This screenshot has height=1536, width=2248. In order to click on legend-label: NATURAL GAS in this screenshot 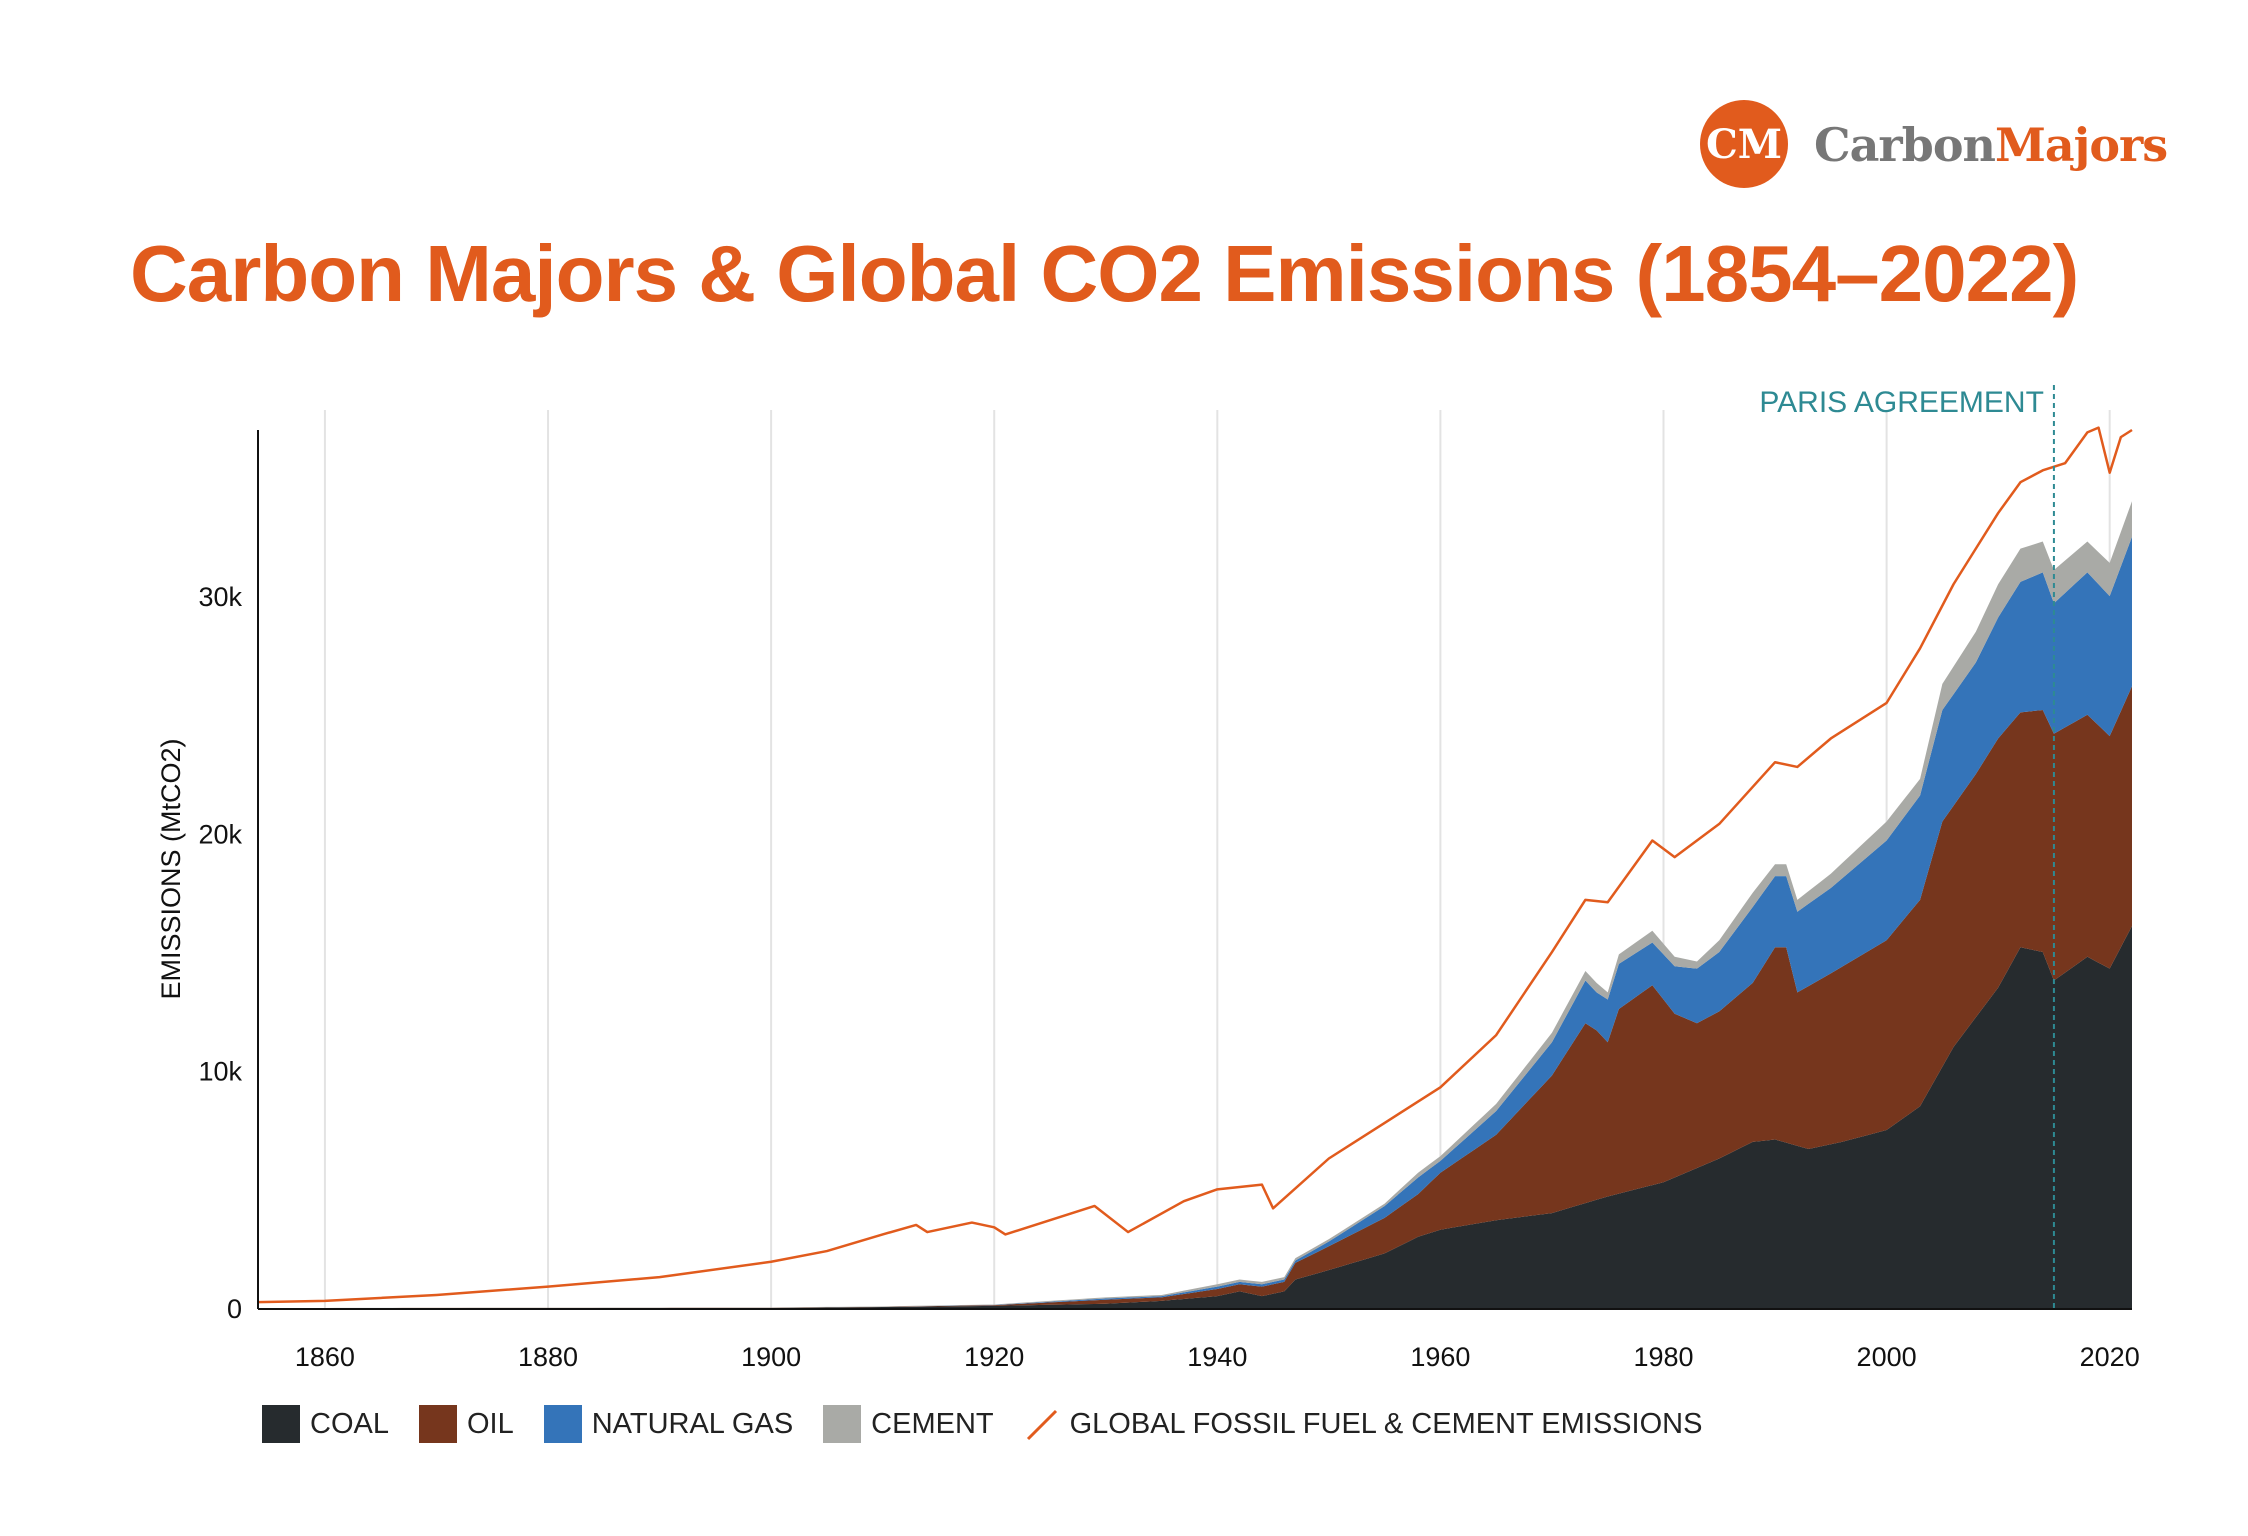, I will do `click(692, 1423)`.